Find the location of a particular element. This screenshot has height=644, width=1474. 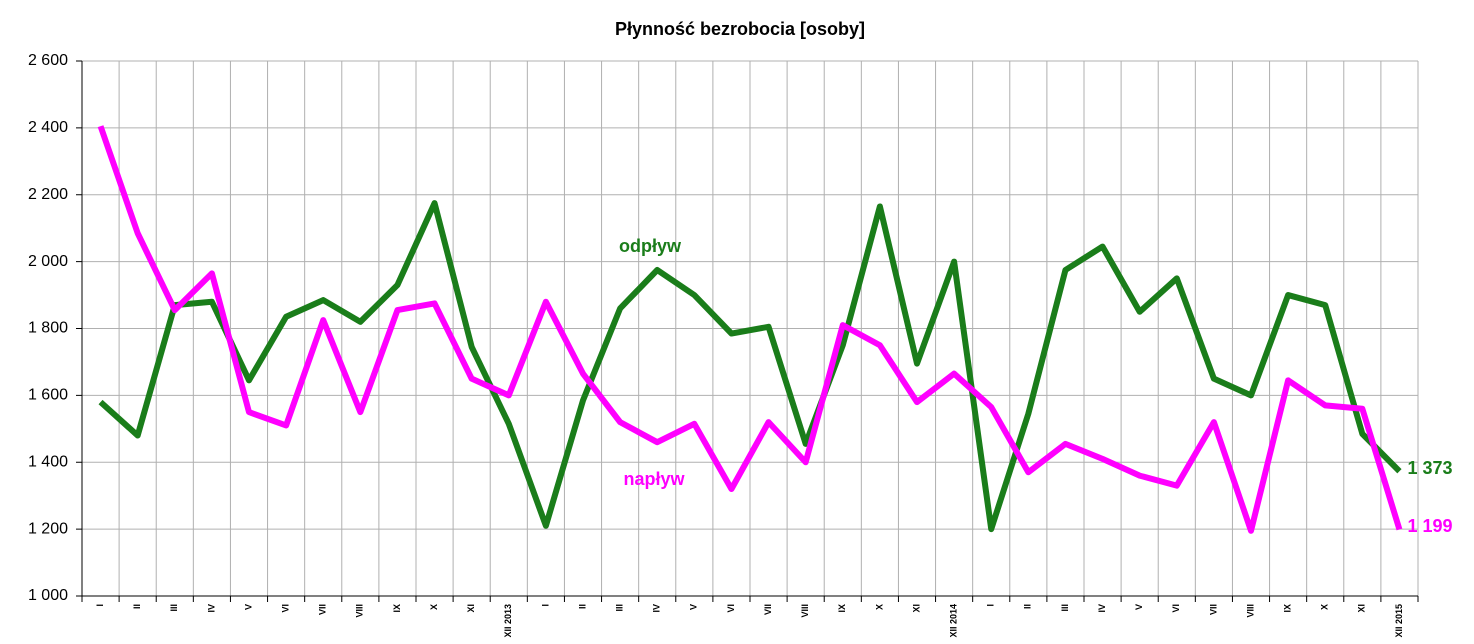

x-tick-label: XII 2014 is located at coordinates (953, 621).